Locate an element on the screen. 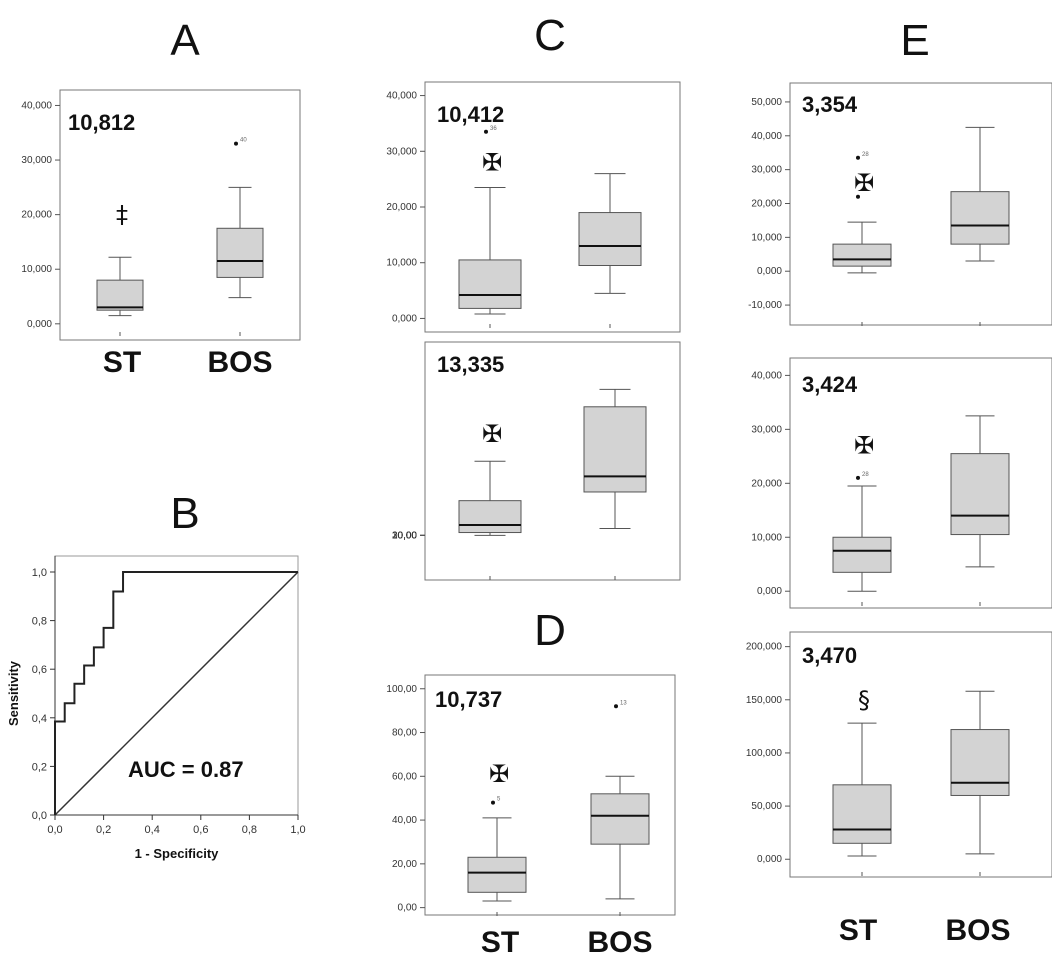 This screenshot has width=1052, height=962. y-tick-label-e1-1: 0,000 is located at coordinates (769, 271).